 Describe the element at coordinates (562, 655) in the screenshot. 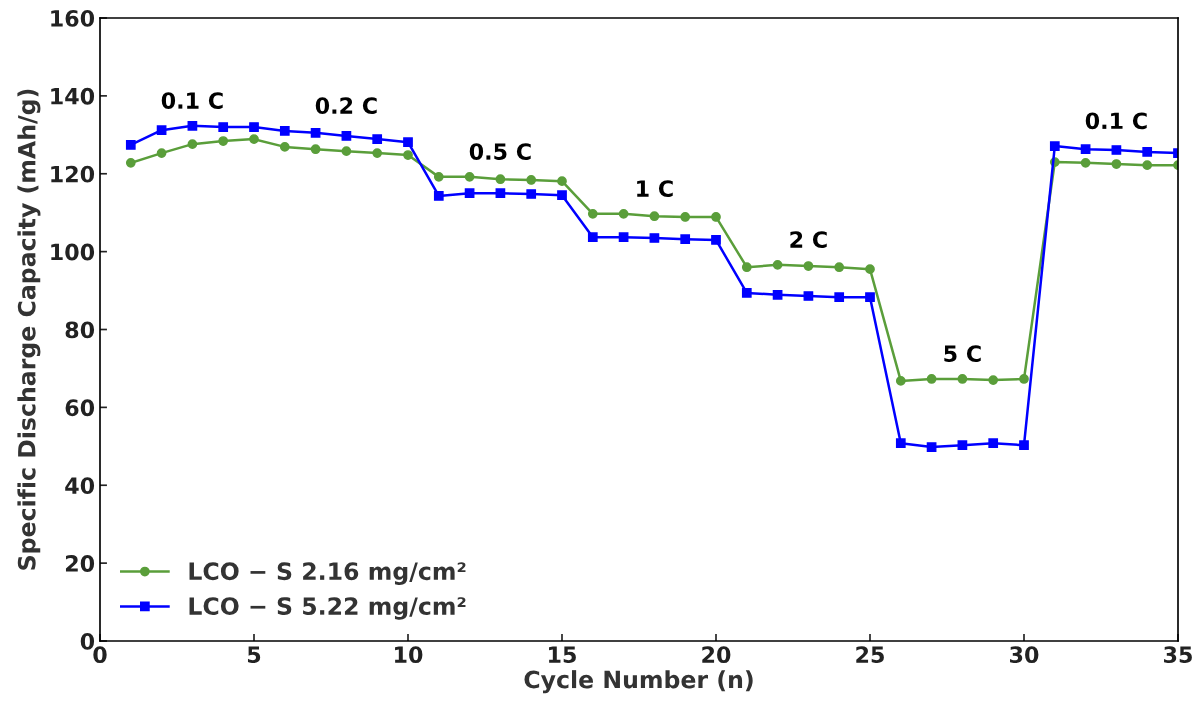

I see `x-tick-label: 15` at that location.